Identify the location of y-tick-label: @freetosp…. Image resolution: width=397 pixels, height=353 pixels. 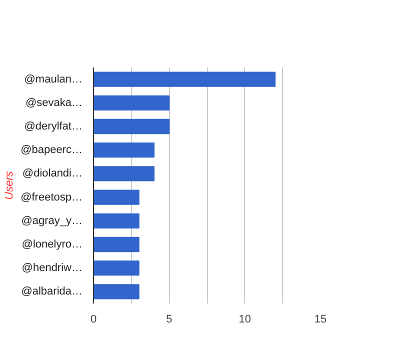
(51, 197).